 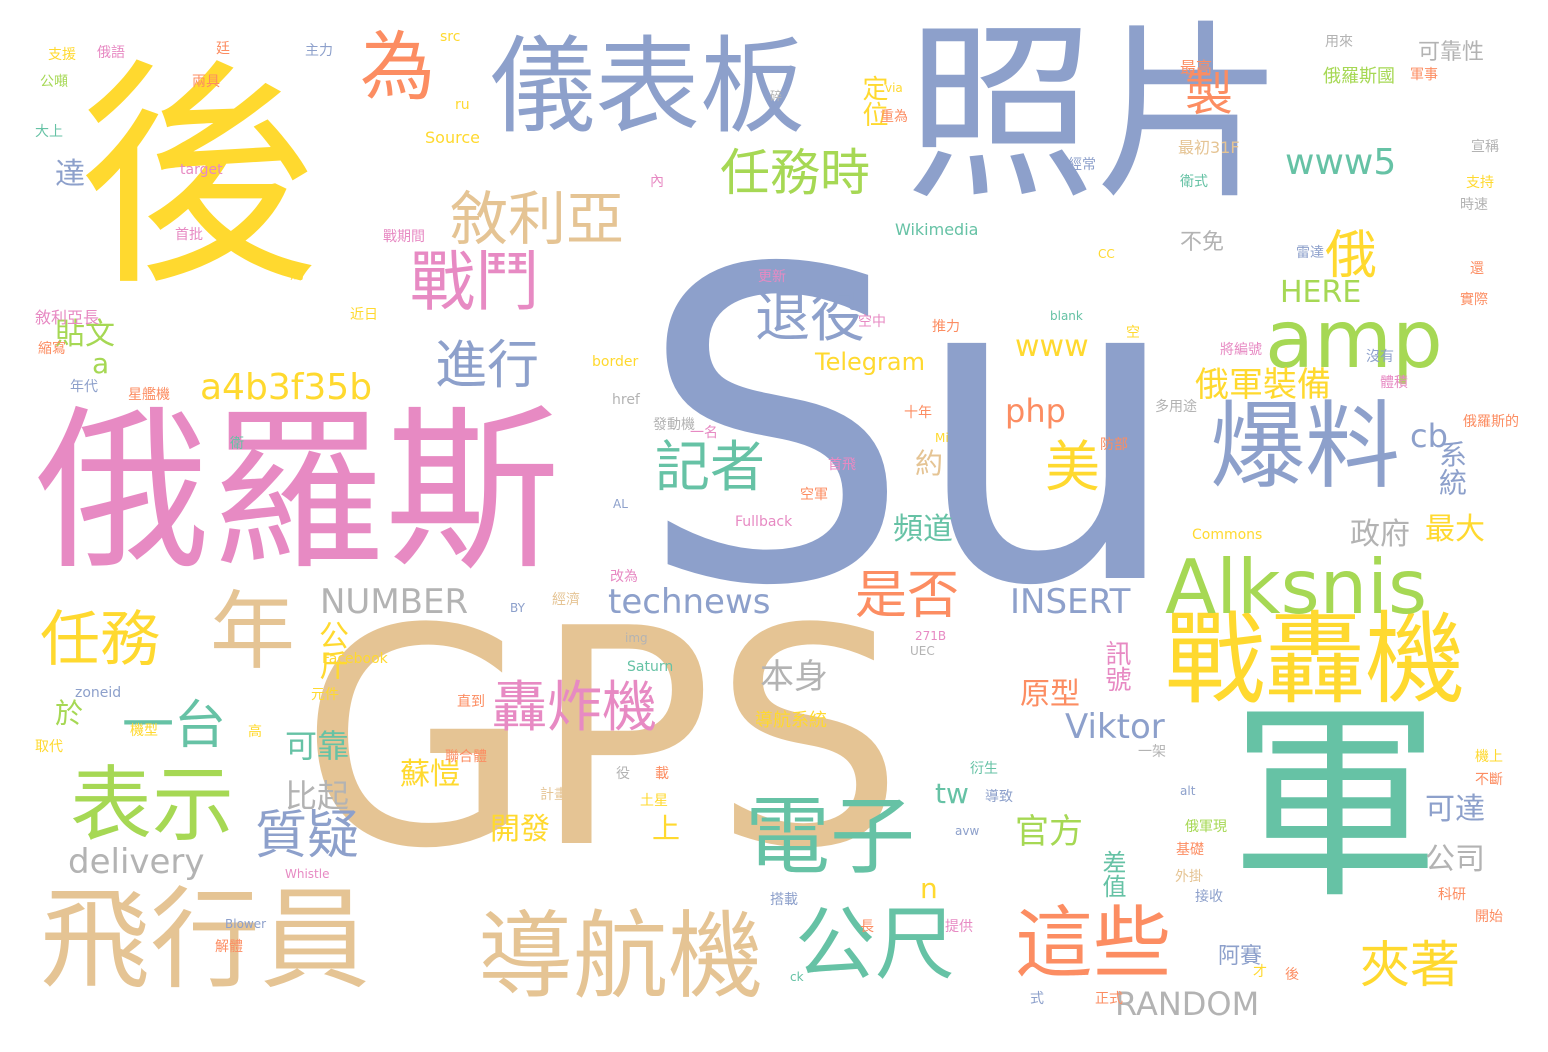 I want to click on word: Commons, so click(x=1227, y=535).